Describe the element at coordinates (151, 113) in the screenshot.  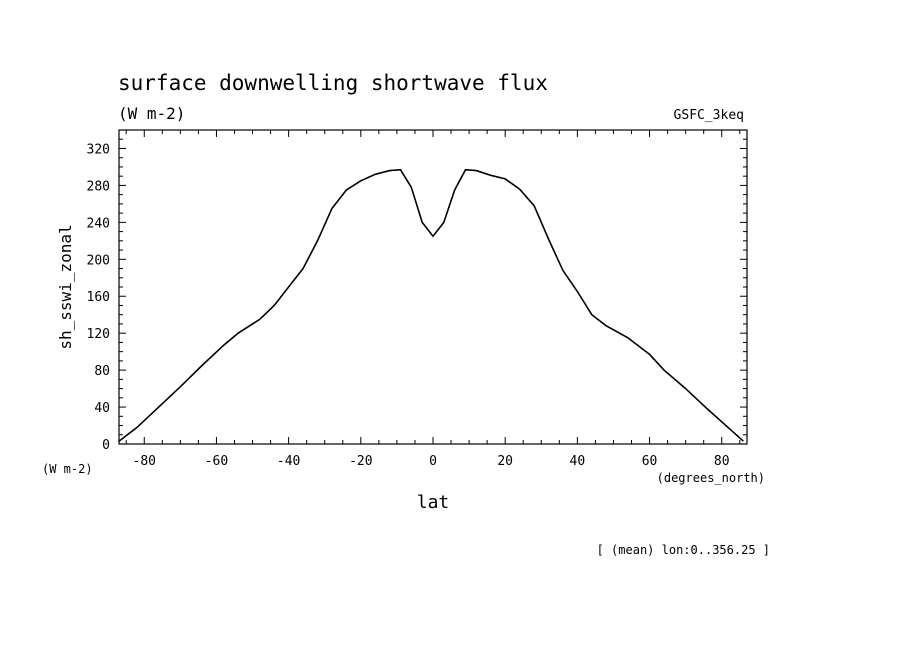
I see `chart-subtitle: (W m-2)` at that location.